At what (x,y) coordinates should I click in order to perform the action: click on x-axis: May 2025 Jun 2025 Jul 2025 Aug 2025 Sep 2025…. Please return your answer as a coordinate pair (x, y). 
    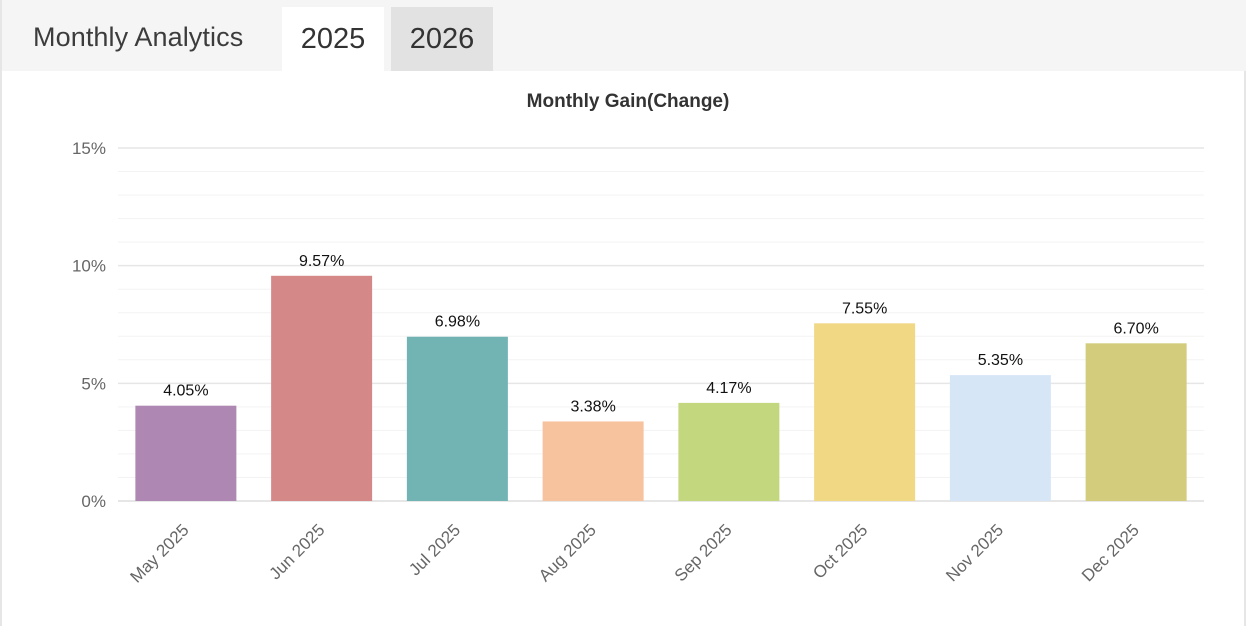
    Looking at the image, I should click on (634, 553).